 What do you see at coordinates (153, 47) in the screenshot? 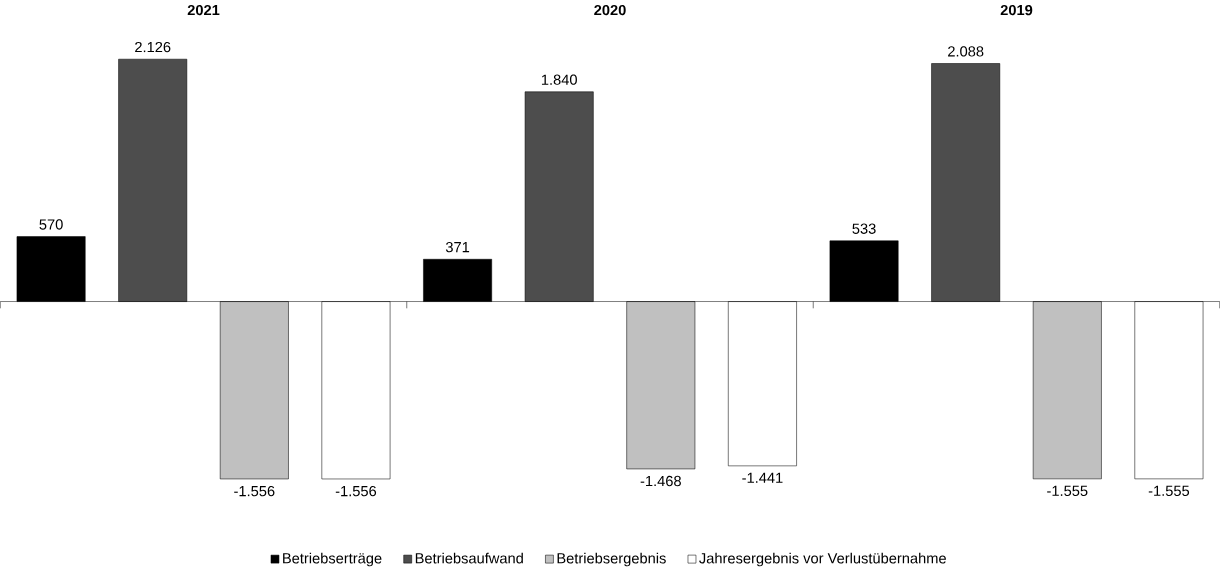
I see `data-label: 2.126` at bounding box center [153, 47].